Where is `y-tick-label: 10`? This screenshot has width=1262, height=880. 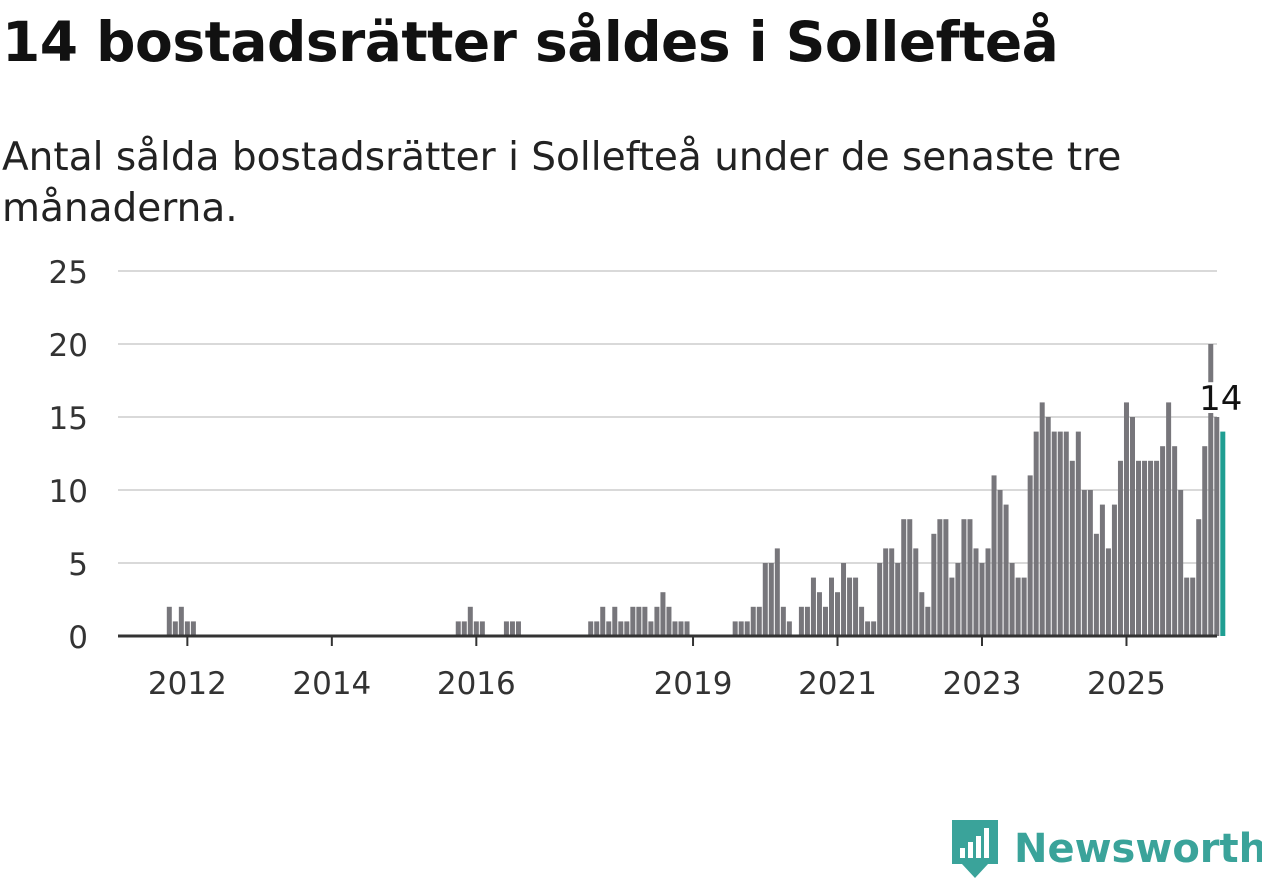 y-tick-label: 10 is located at coordinates (68, 492).